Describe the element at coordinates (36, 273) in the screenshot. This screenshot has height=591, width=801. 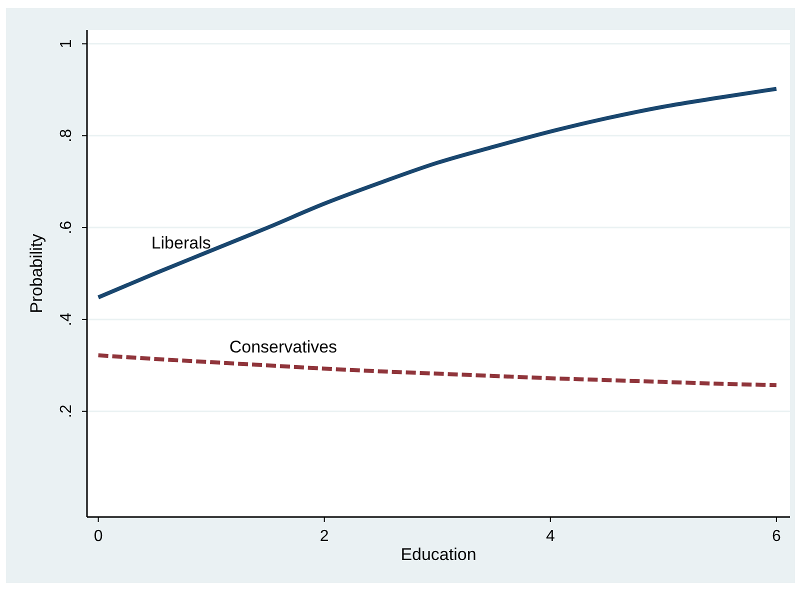
I see `y-axis-title: Probability` at that location.